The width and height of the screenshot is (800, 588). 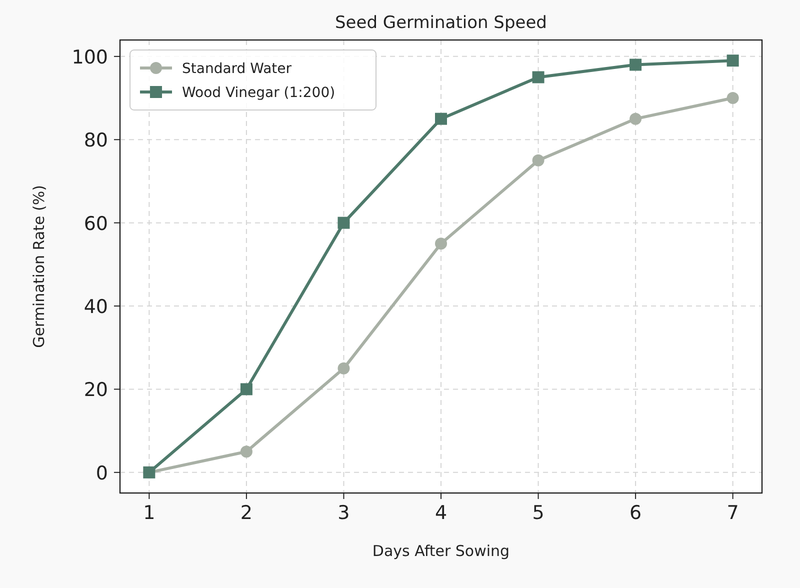 I want to click on x-tick-label: 5, so click(x=538, y=513).